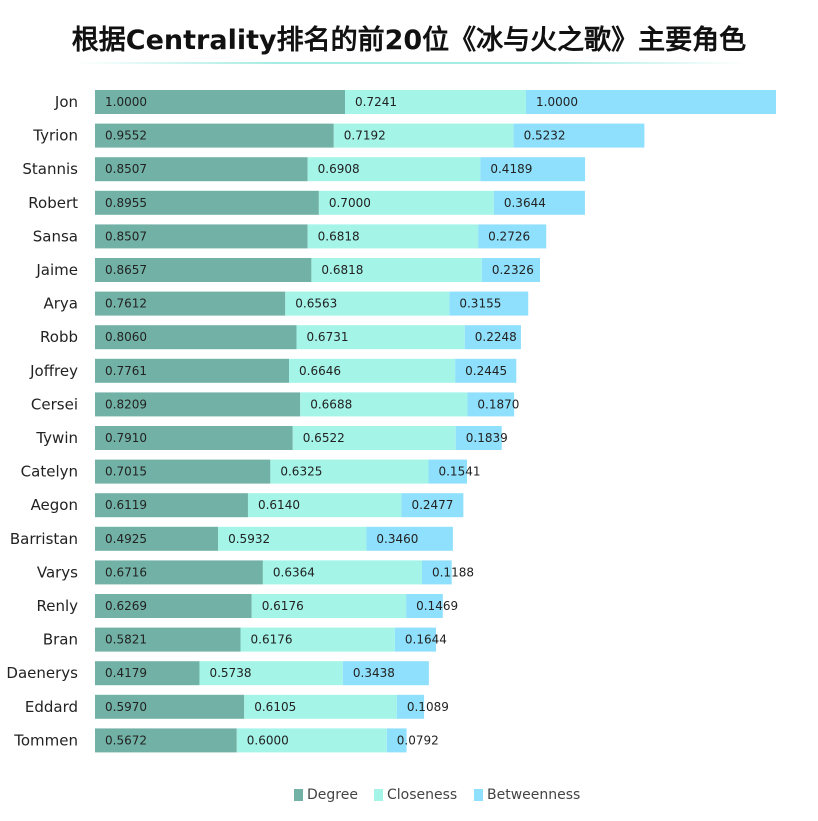  What do you see at coordinates (327, 337) in the screenshot?
I see `value-label-robb-closeness: 0.6731` at bounding box center [327, 337].